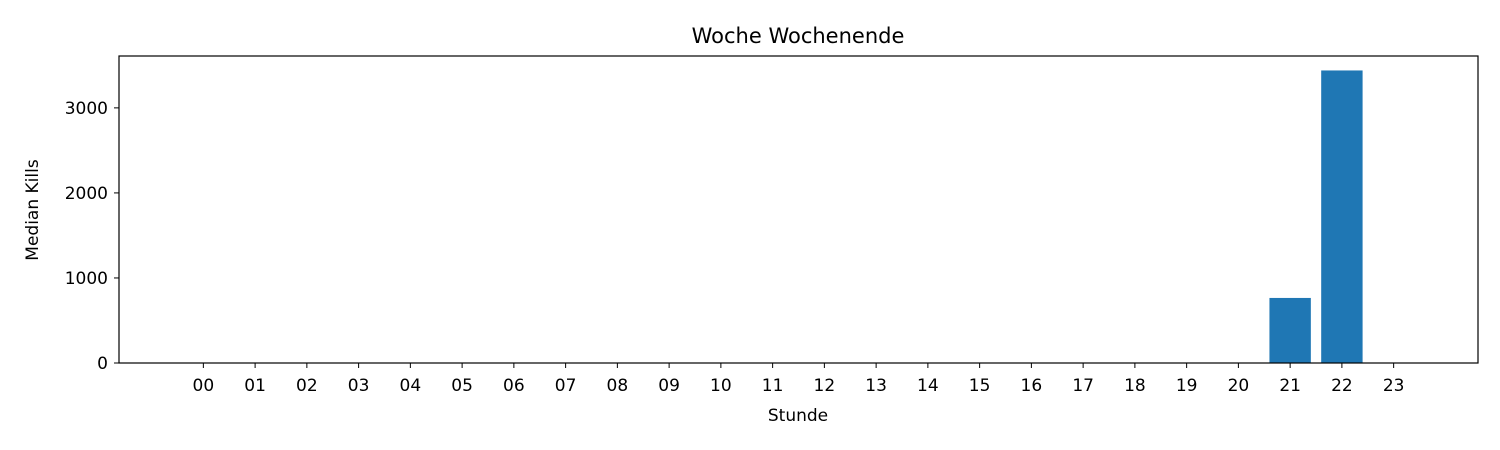 The height and width of the screenshot is (450, 1500). What do you see at coordinates (1290, 386) in the screenshot?
I see `x-tick-label-21: 21` at bounding box center [1290, 386].